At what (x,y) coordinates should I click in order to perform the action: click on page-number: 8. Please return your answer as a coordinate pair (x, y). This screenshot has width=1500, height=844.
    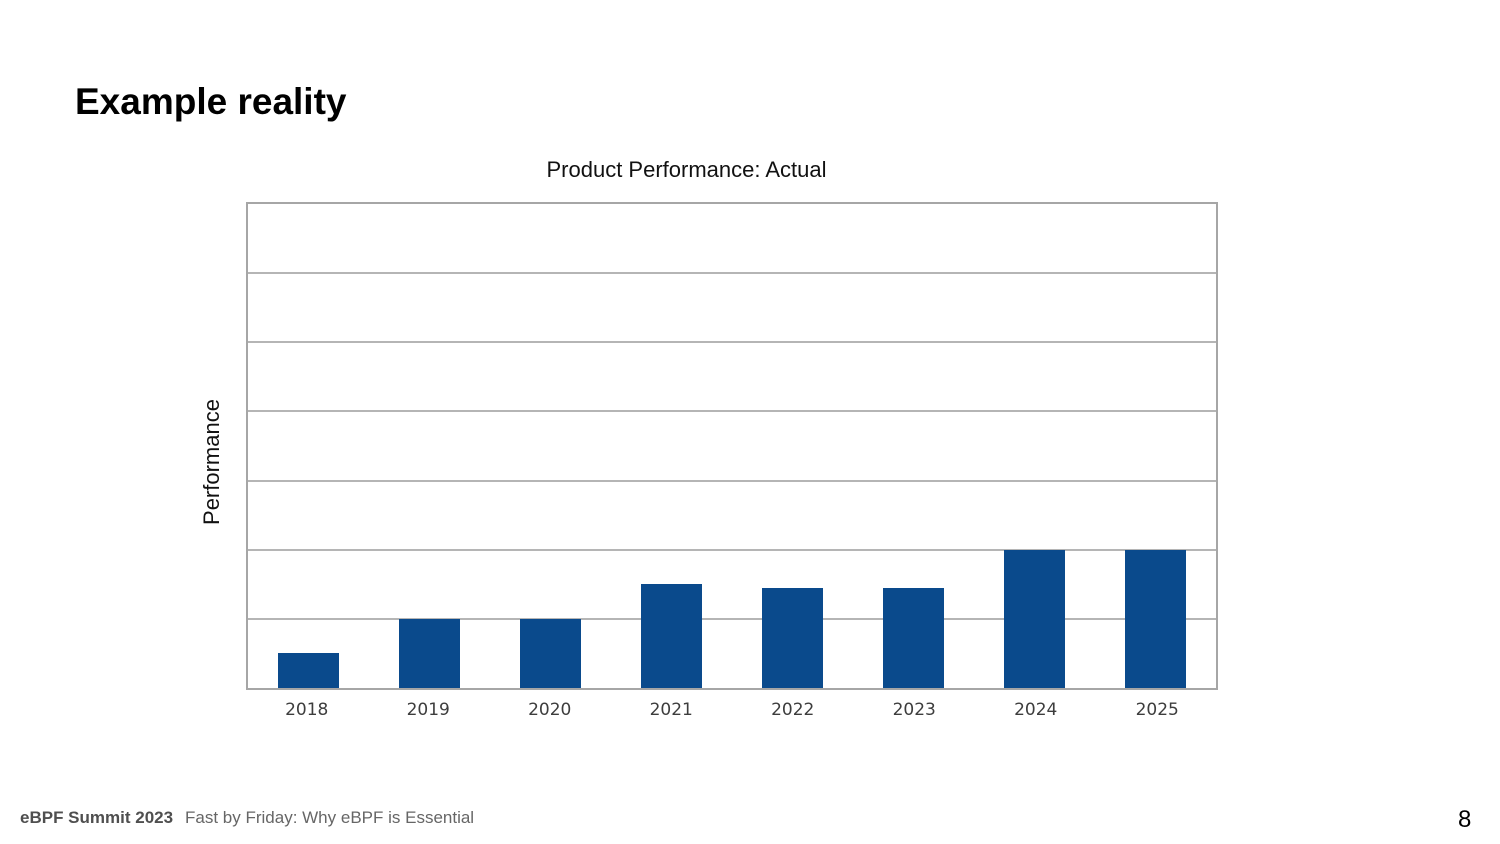
    Looking at the image, I should click on (1465, 819).